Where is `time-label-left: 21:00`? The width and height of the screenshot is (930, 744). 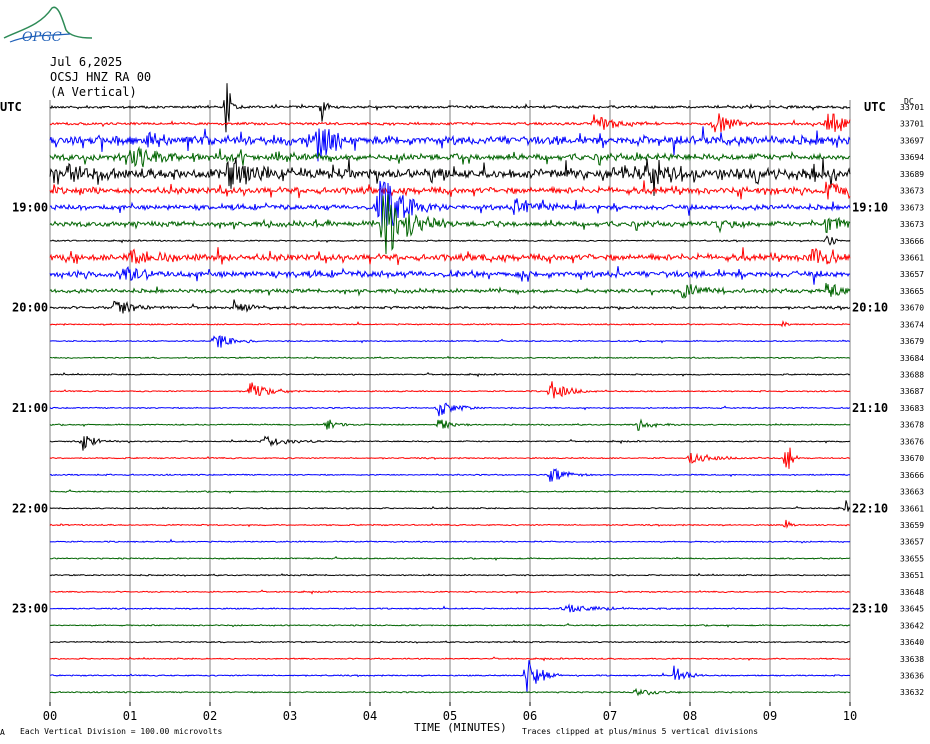 time-label-left: 21:00 is located at coordinates (30, 408).